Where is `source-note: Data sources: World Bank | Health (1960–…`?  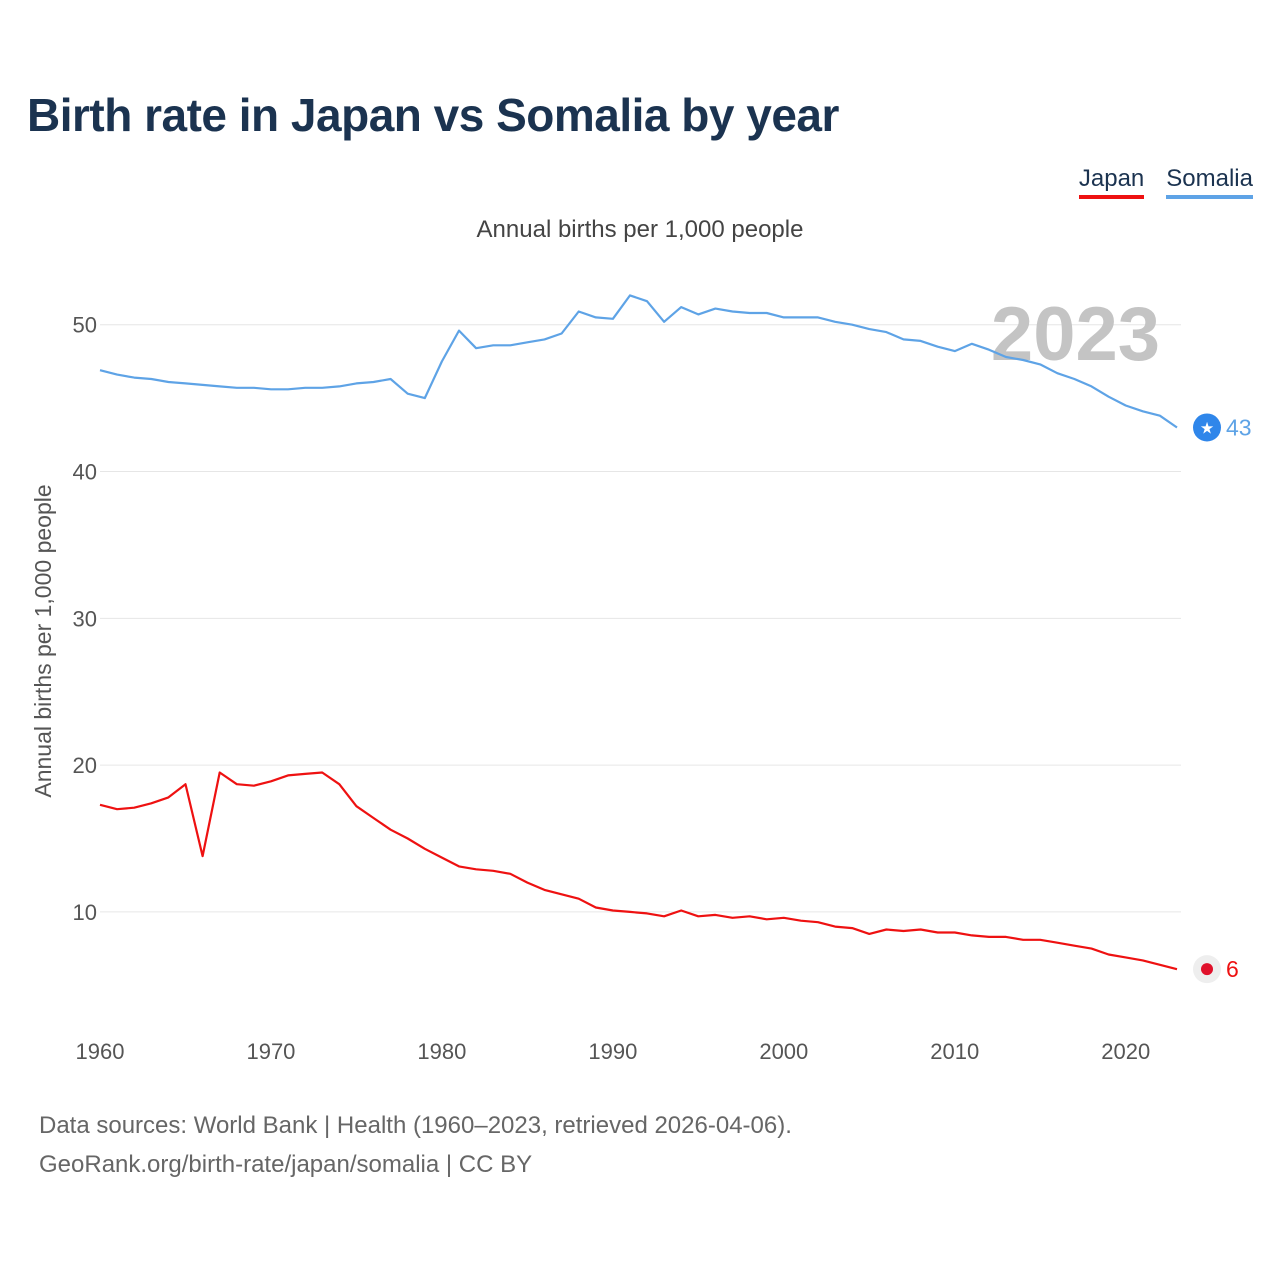
source-note: Data sources: World Bank | Health (1960–… is located at coordinates (415, 1145).